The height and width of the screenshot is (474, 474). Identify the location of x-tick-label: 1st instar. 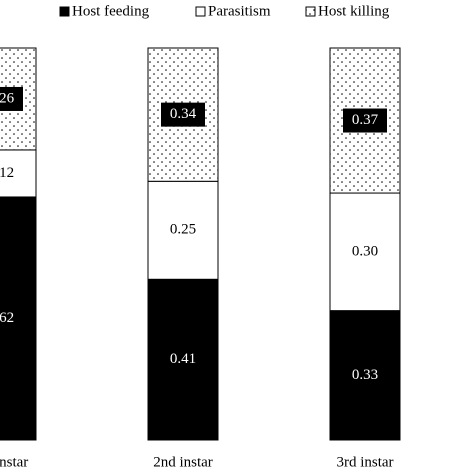
(14, 462).